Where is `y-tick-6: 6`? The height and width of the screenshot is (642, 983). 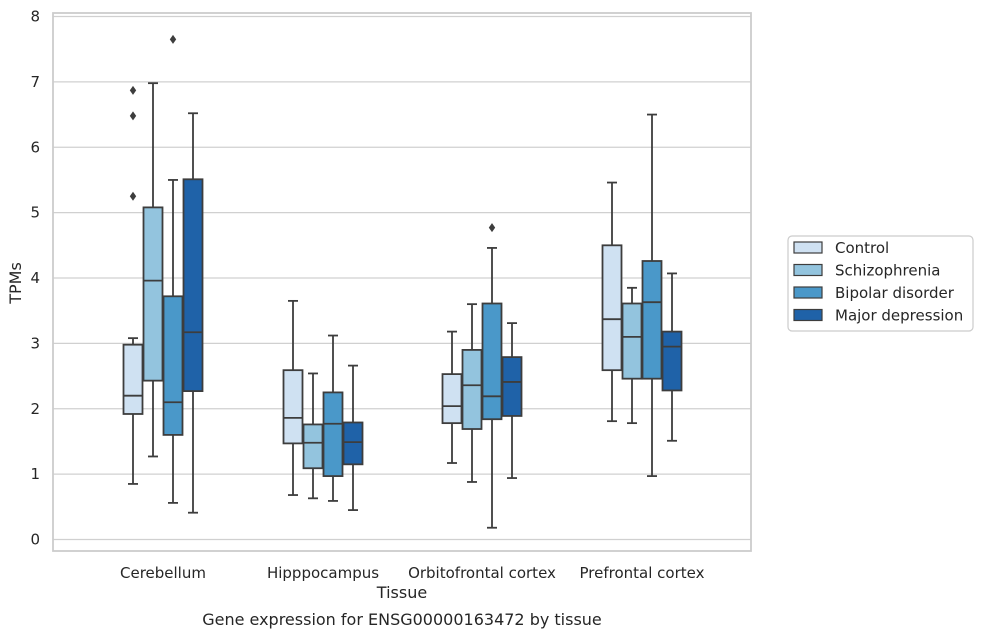
y-tick-6: 6 is located at coordinates (35, 147).